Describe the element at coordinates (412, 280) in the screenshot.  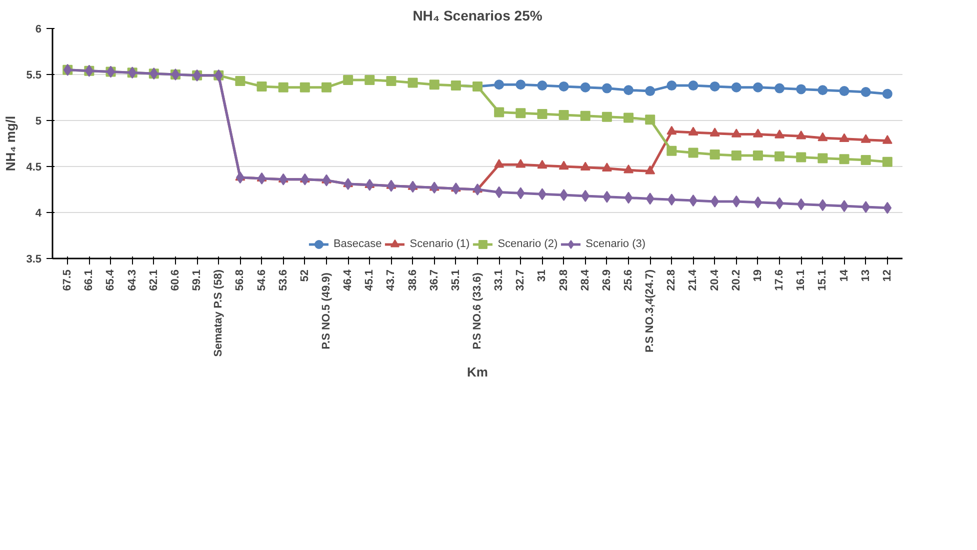
I see `x-tick-label: 38.6` at that location.